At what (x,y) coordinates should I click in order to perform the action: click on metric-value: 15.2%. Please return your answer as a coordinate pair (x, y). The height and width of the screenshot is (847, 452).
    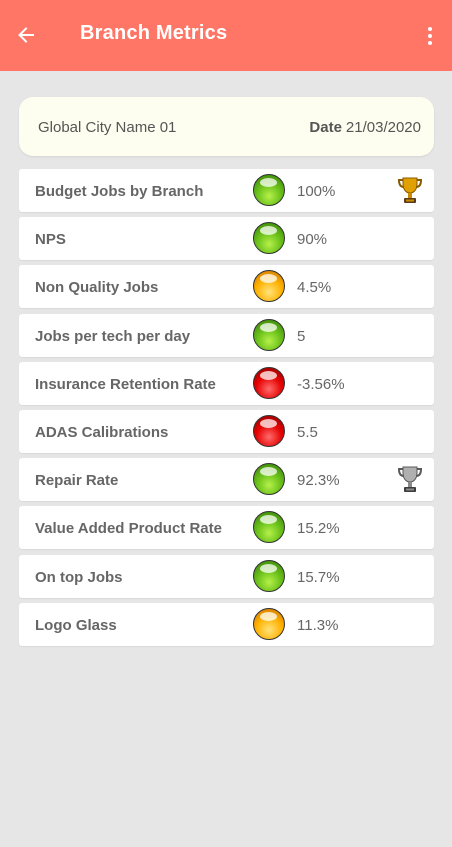
    Looking at the image, I should click on (318, 529).